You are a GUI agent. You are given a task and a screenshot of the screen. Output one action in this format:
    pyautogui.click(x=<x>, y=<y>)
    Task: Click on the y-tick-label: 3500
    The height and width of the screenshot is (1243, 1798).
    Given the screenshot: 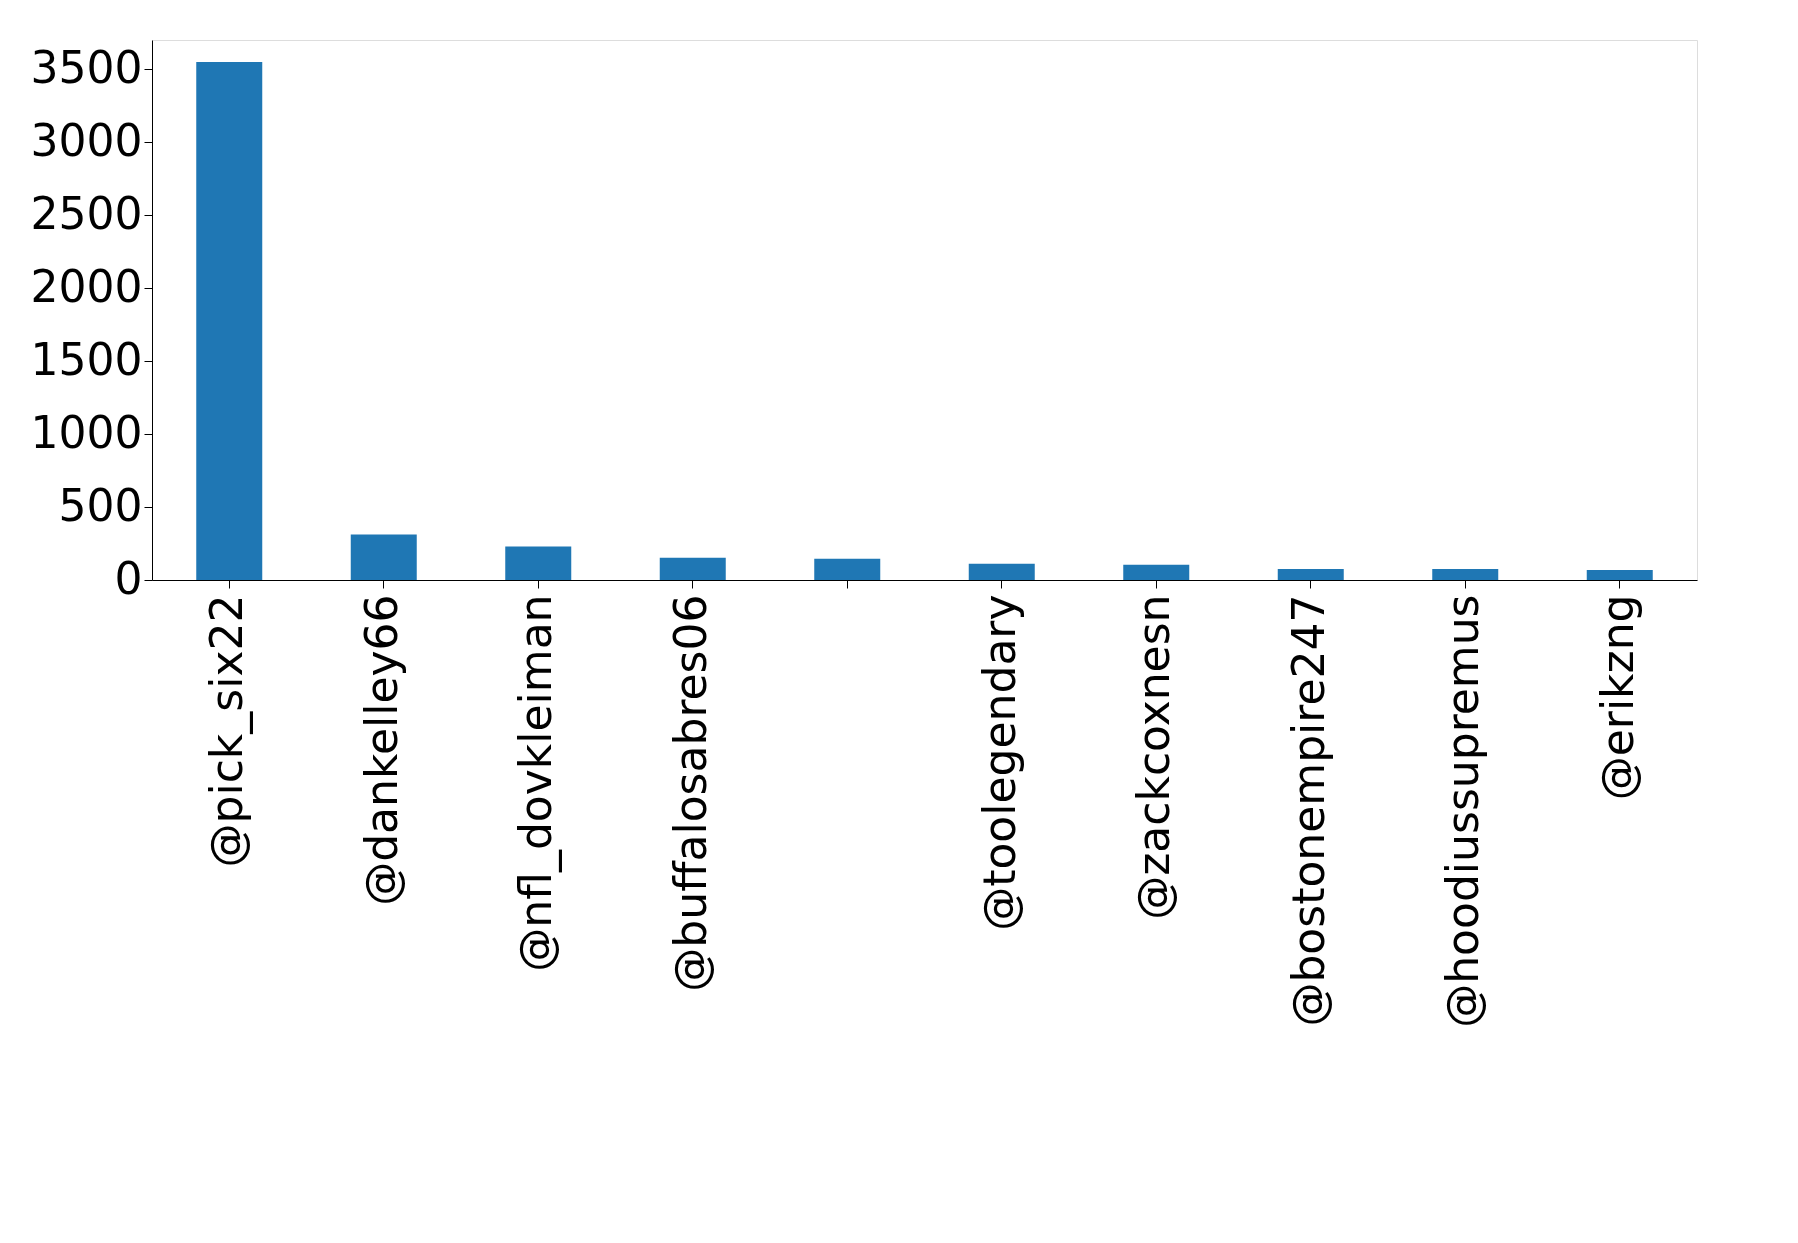 What is the action you would take?
    pyautogui.click(x=86, y=67)
    